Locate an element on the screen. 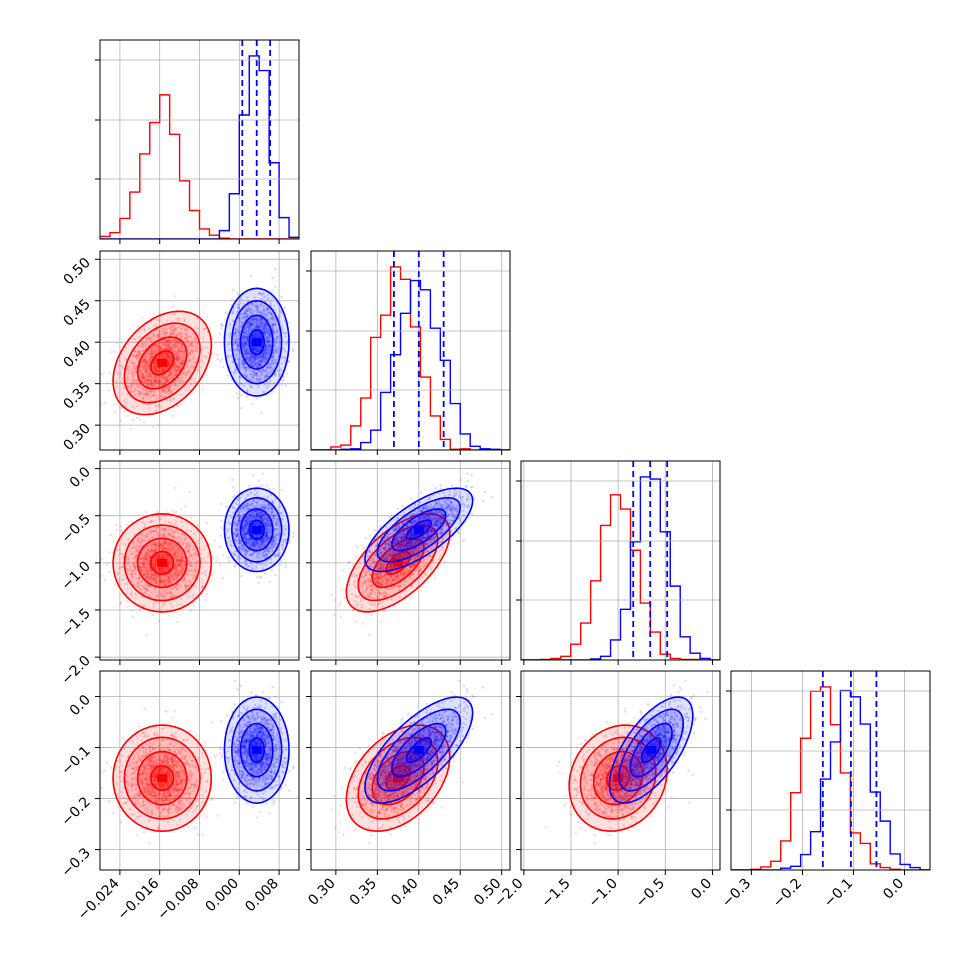 The image size is (970, 970). panel-2-0: −2.0−1.5−1.0−0.50.0 is located at coordinates (178, 574).